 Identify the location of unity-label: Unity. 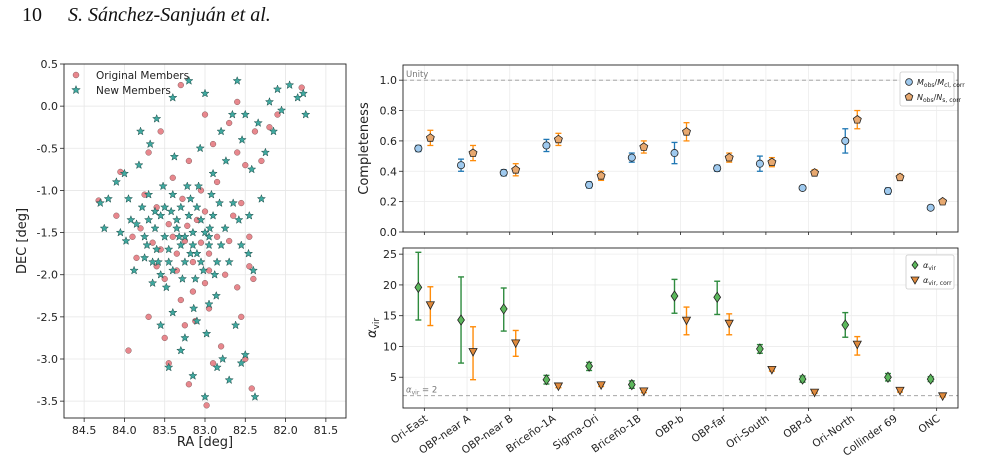
(417, 75).